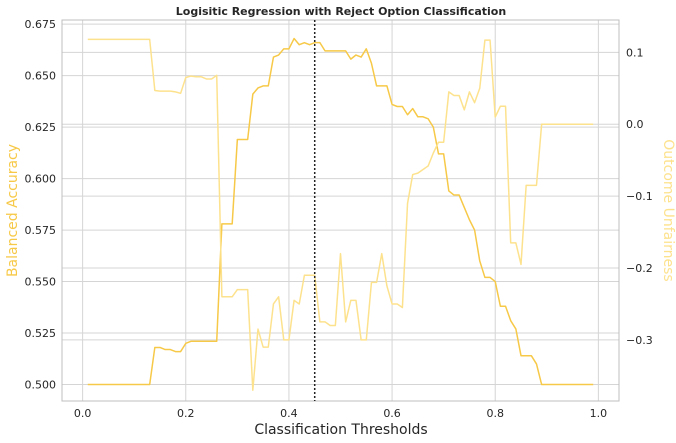 This screenshot has height=443, width=676. What do you see at coordinates (41, 76) in the screenshot?
I see `y-left-tick-label: 0.650` at bounding box center [41, 76].